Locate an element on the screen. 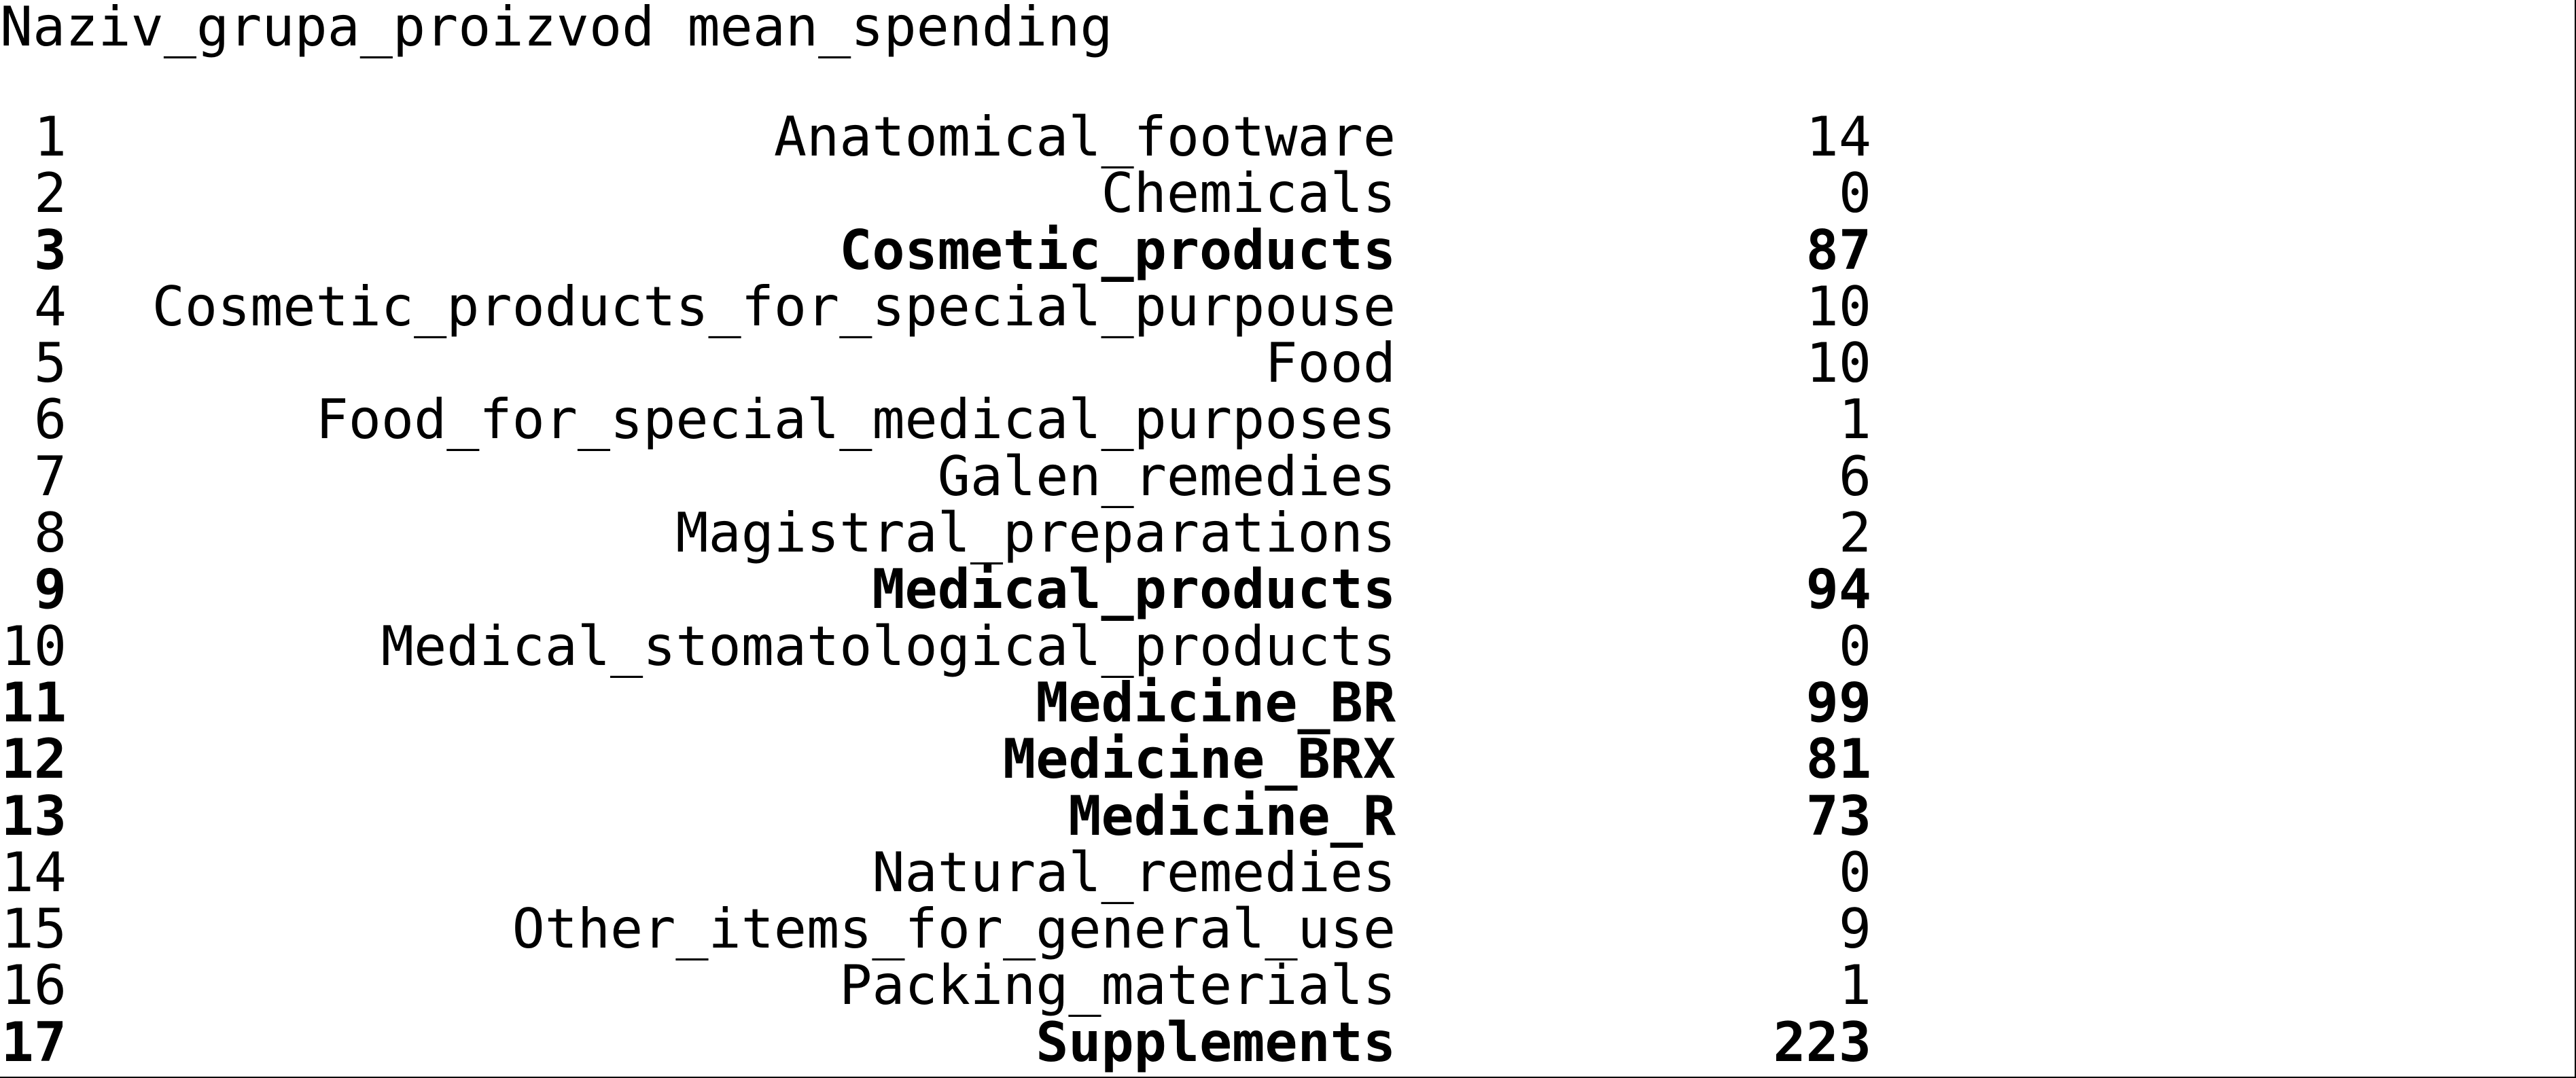  row-index: 2 is located at coordinates (50, 194).